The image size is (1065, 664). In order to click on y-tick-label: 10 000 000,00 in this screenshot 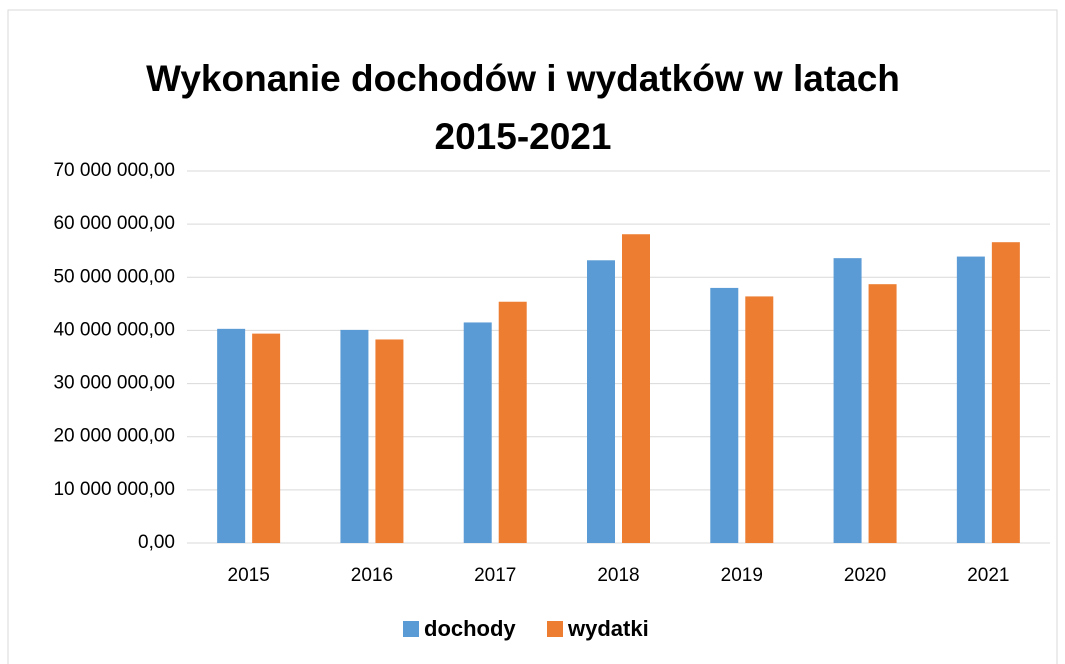, I will do `click(114, 489)`.